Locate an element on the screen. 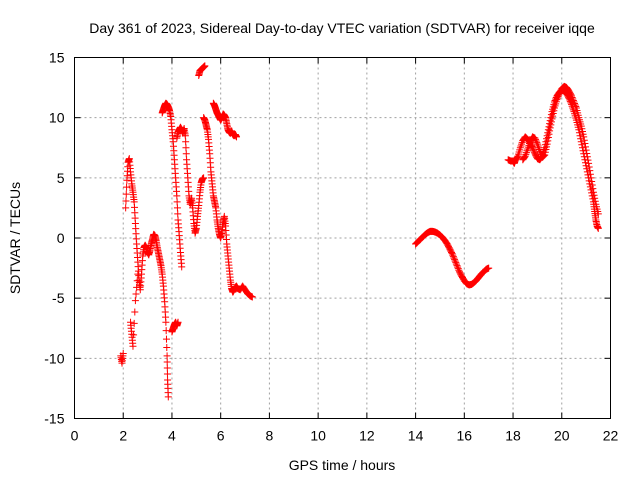 Image resolution: width=640 pixels, height=480 pixels. x-tick-label: 8 is located at coordinates (270, 436).